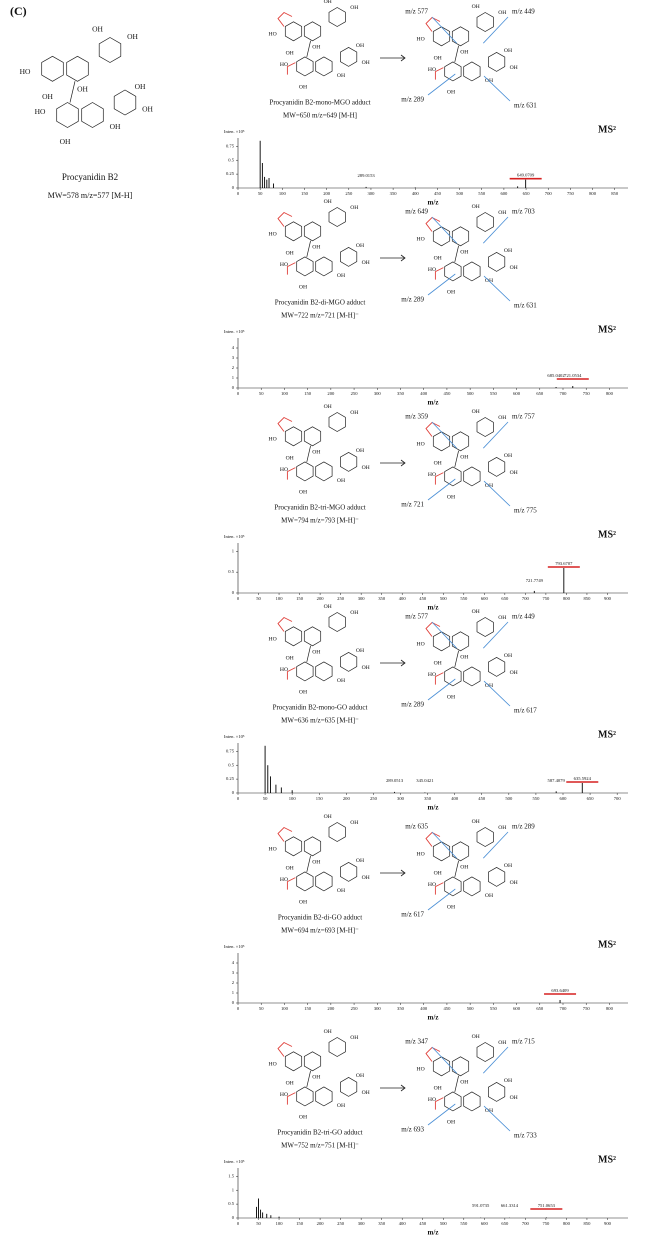  I want to click on fragment-label: m/z 617, so click(412, 915).